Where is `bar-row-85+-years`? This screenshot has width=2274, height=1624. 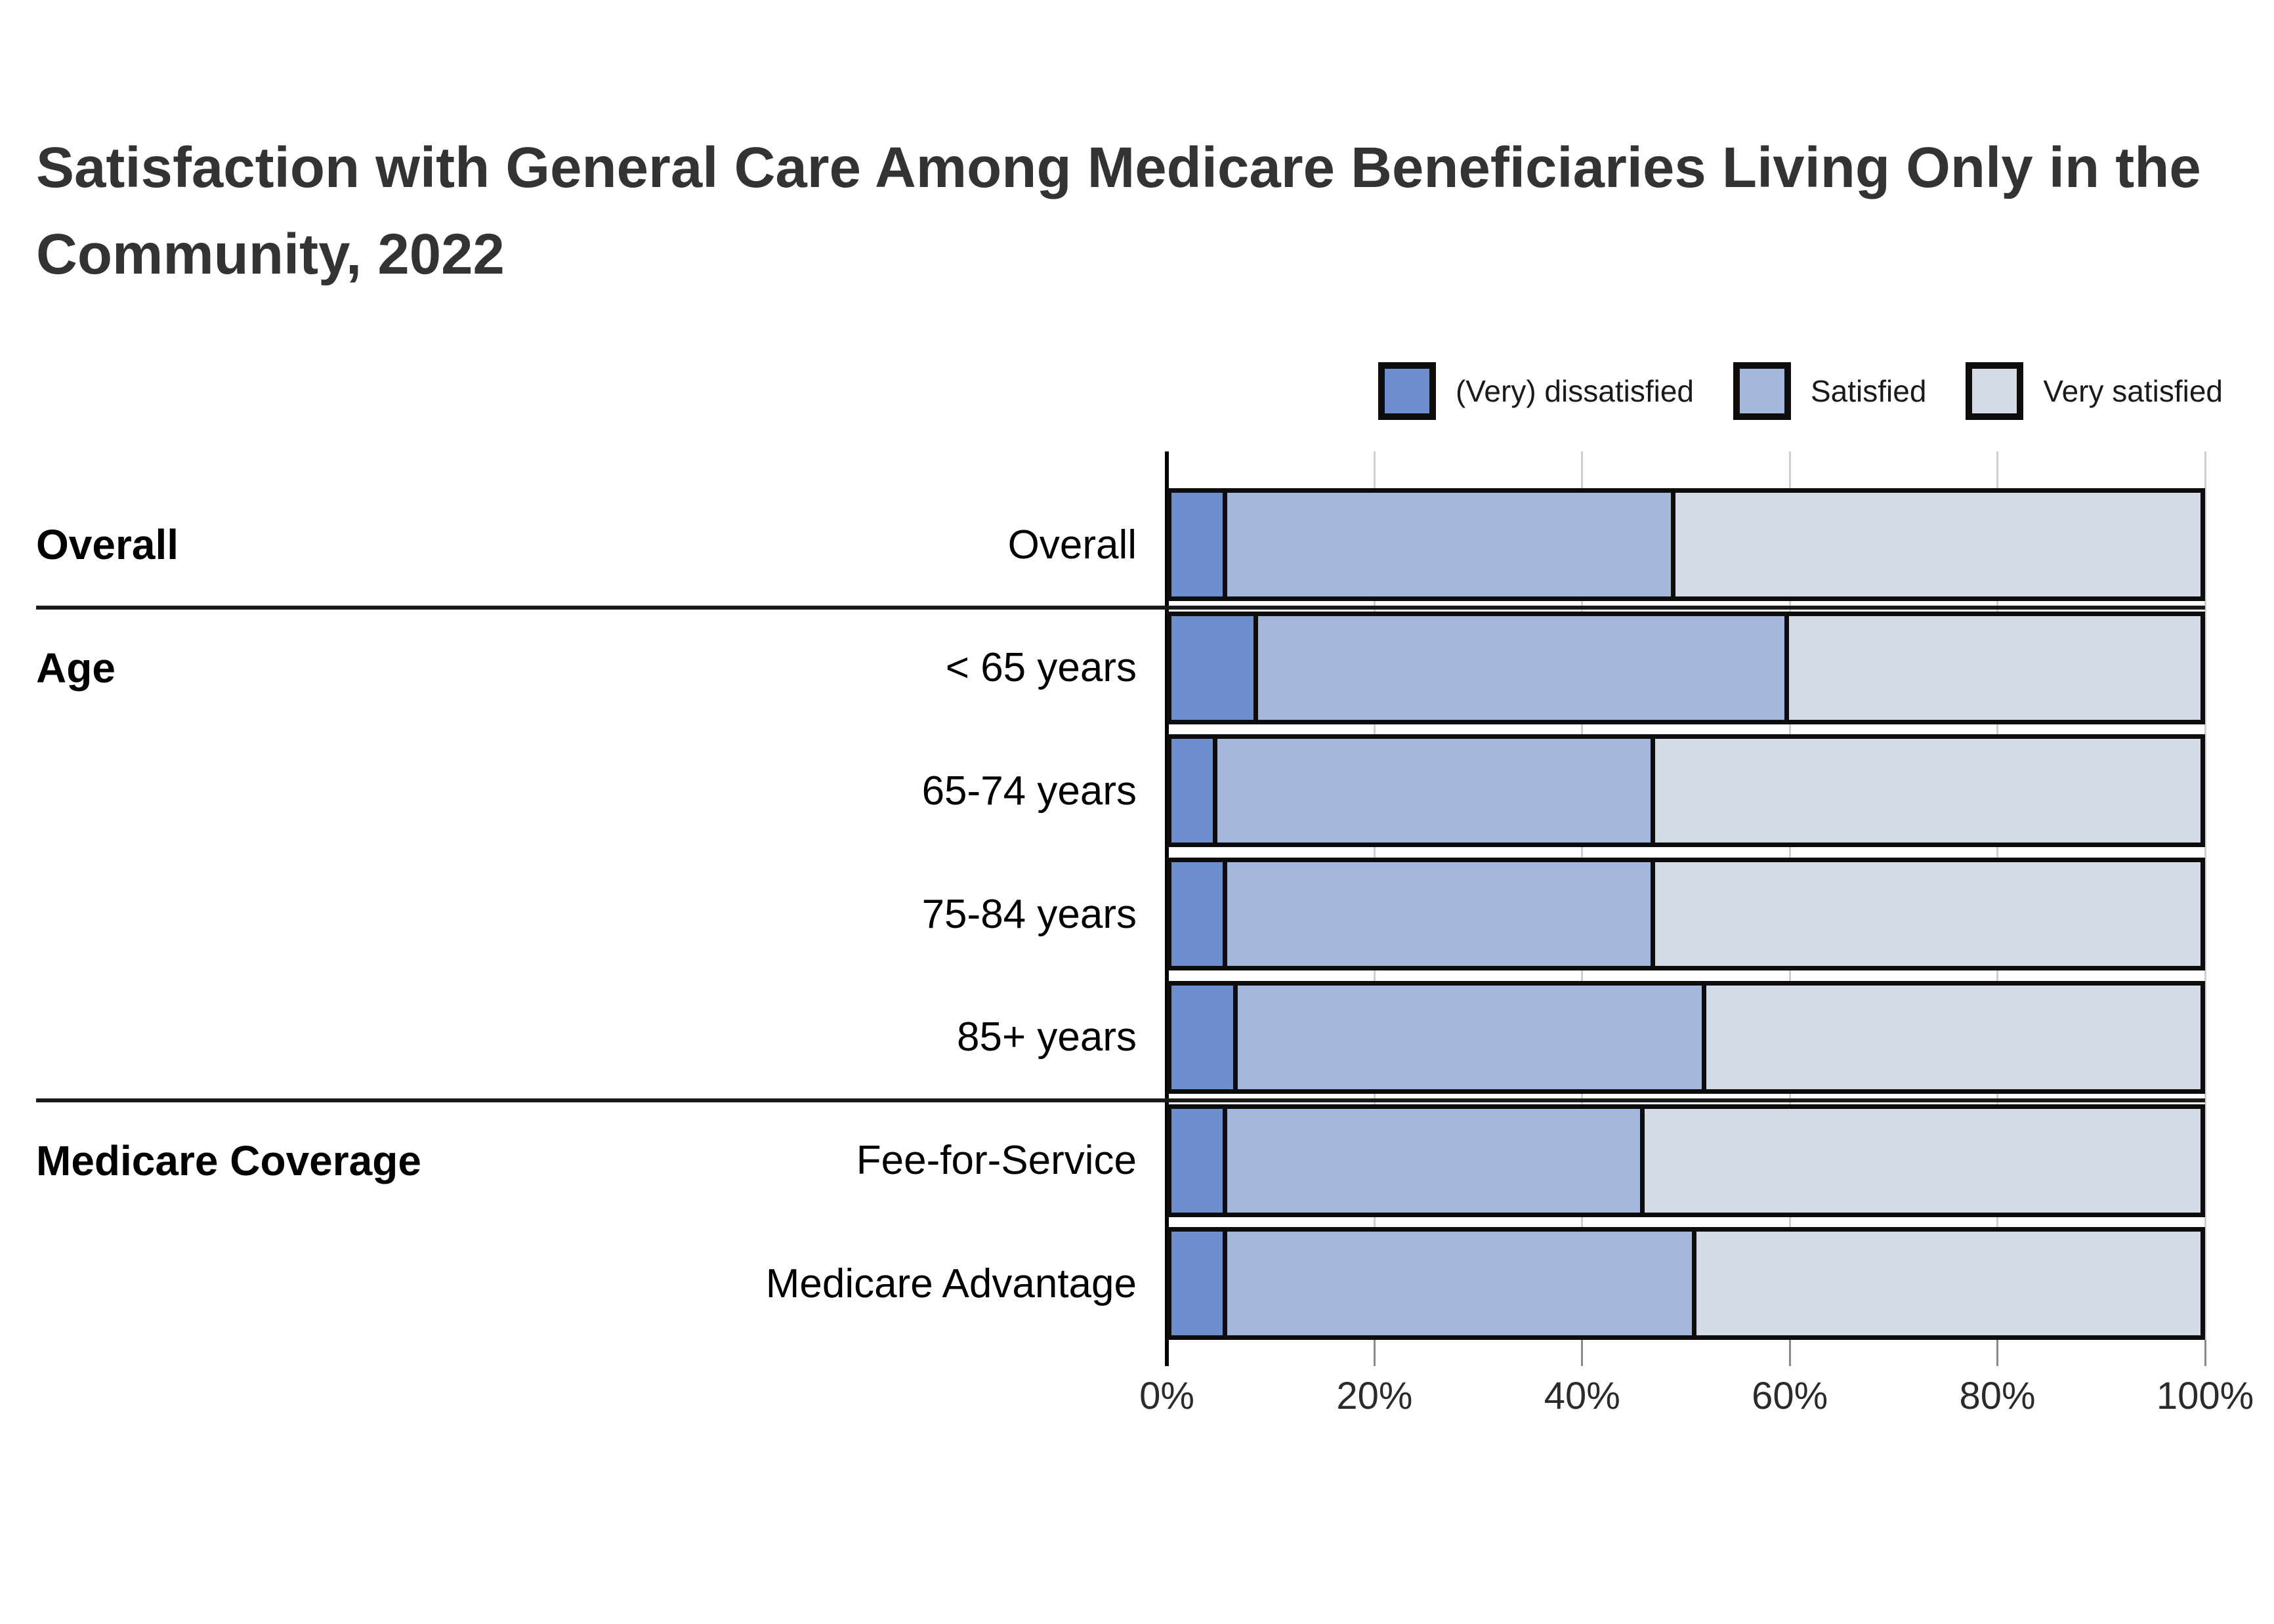 bar-row-85+-years is located at coordinates (1686, 1037).